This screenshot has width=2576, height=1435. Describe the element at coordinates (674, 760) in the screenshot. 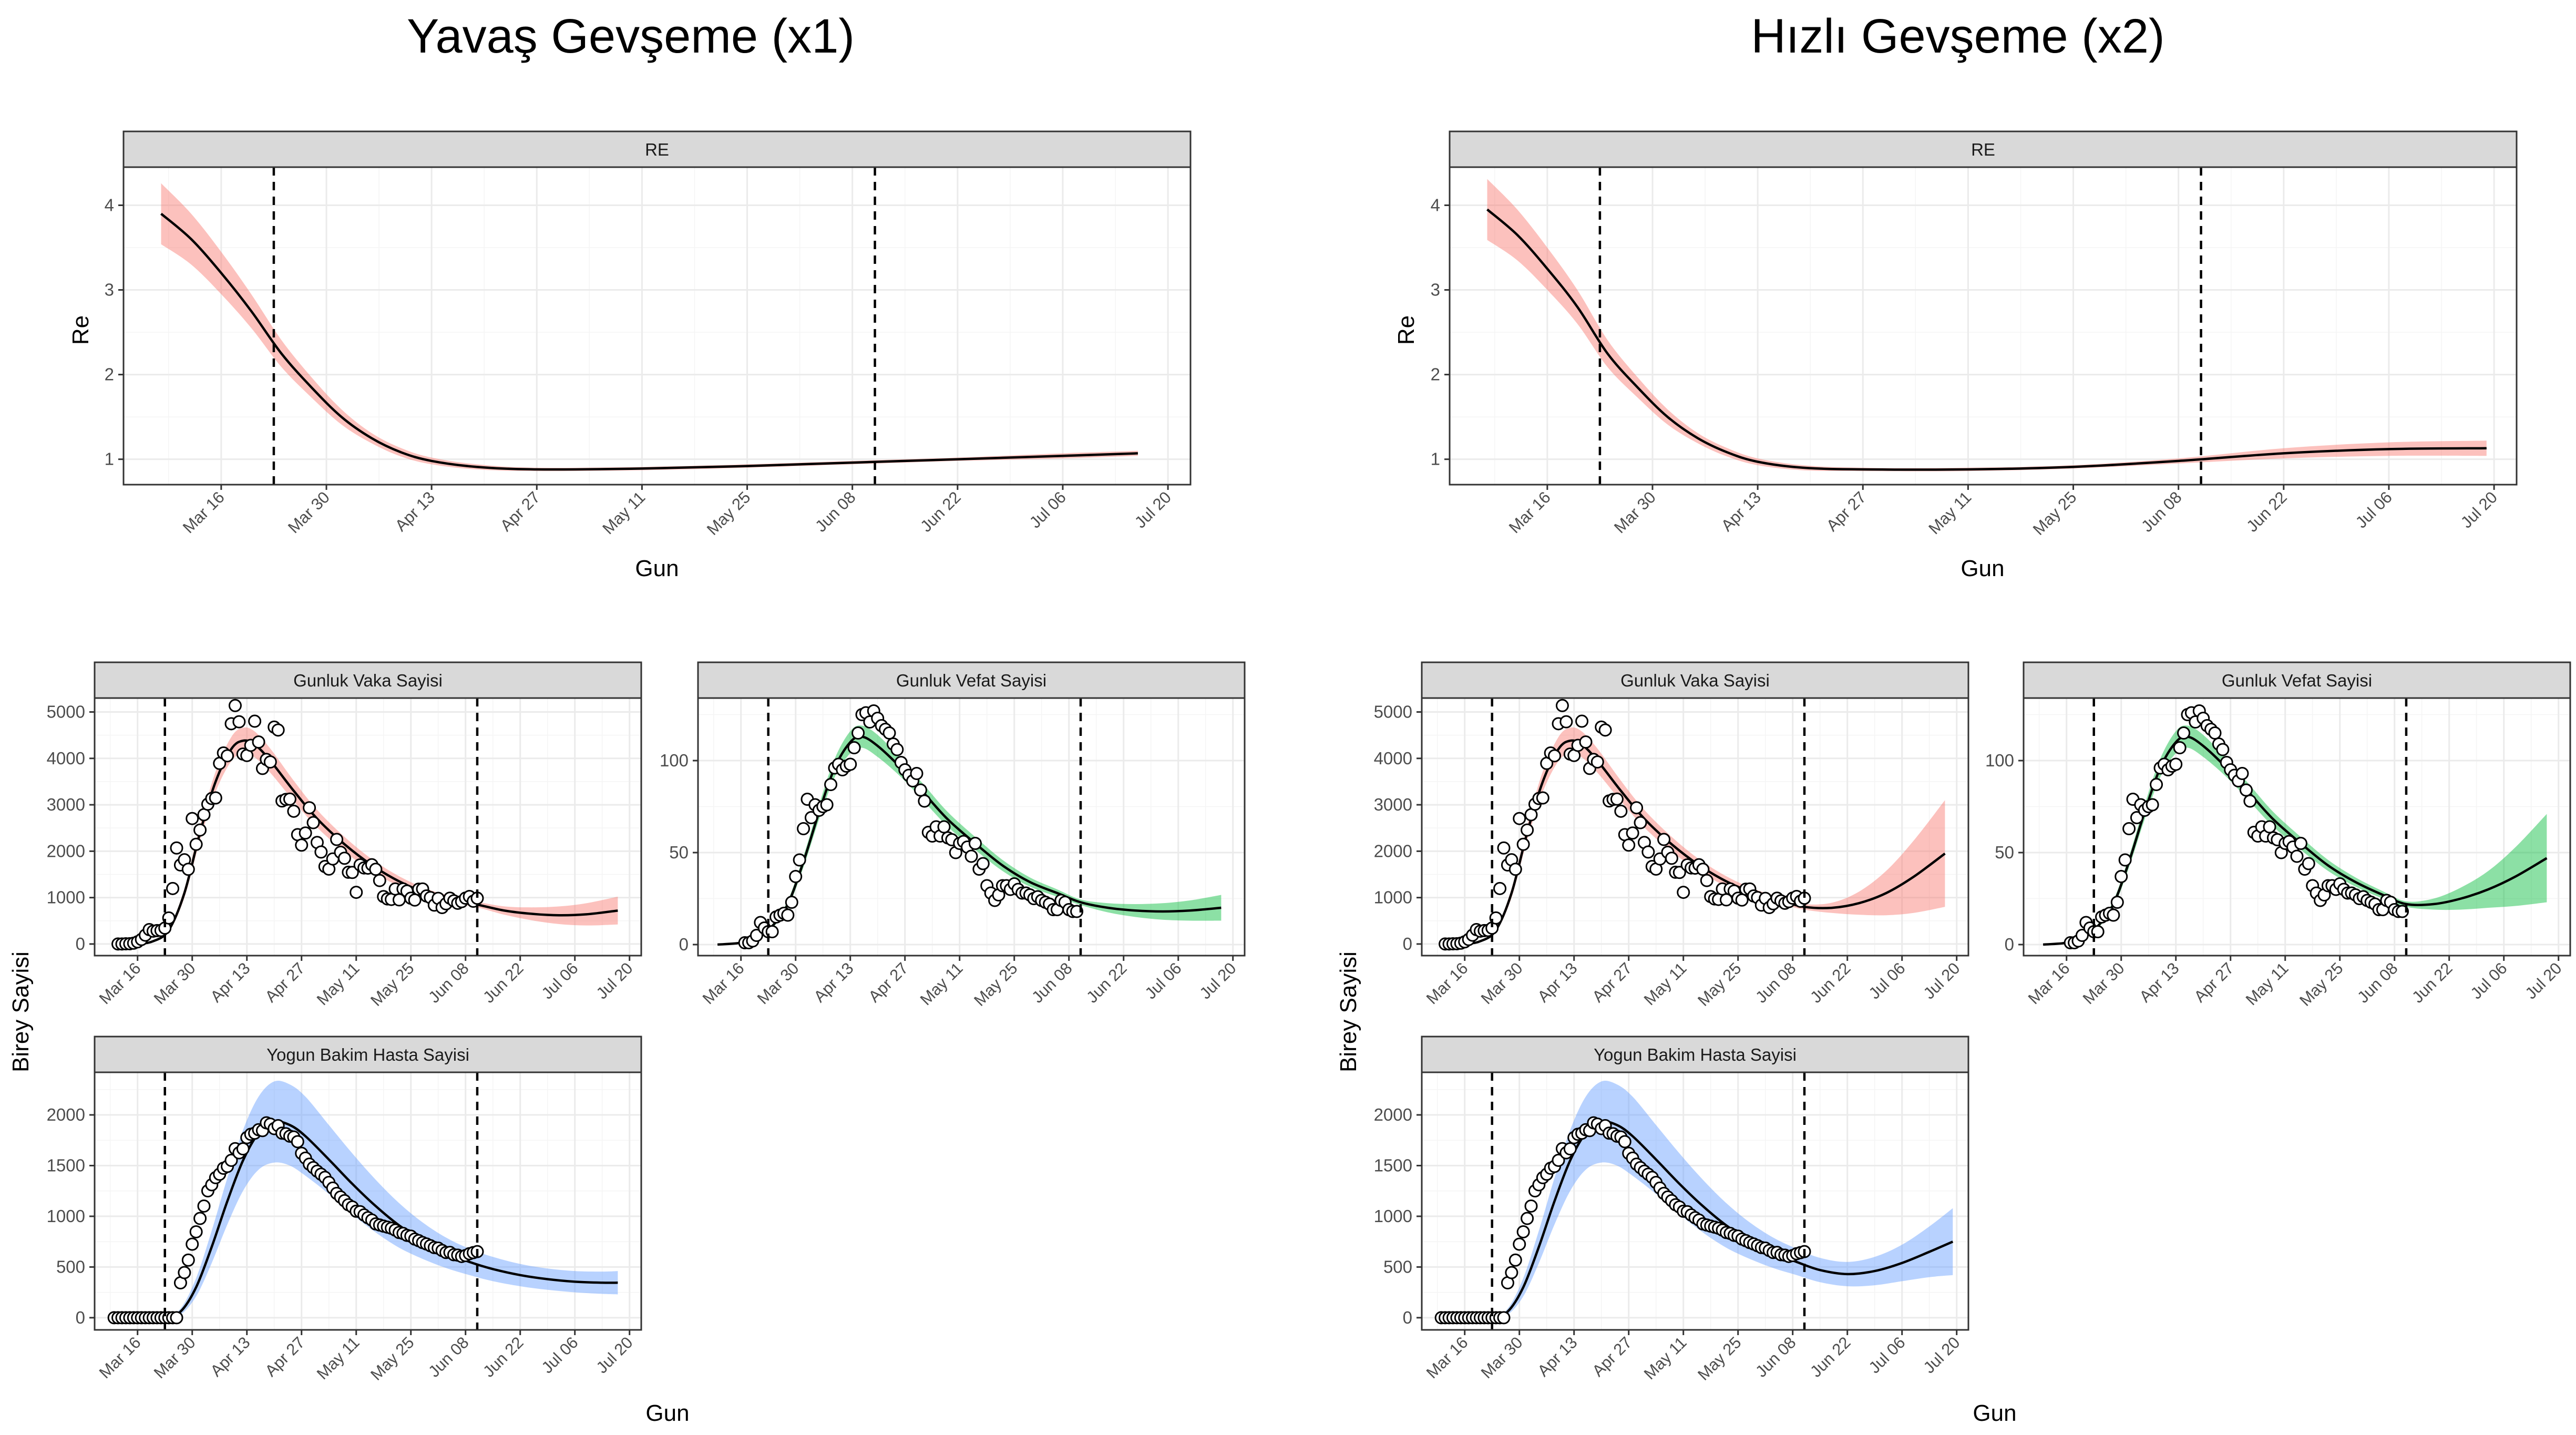

I see `y-tick-label: 100` at that location.